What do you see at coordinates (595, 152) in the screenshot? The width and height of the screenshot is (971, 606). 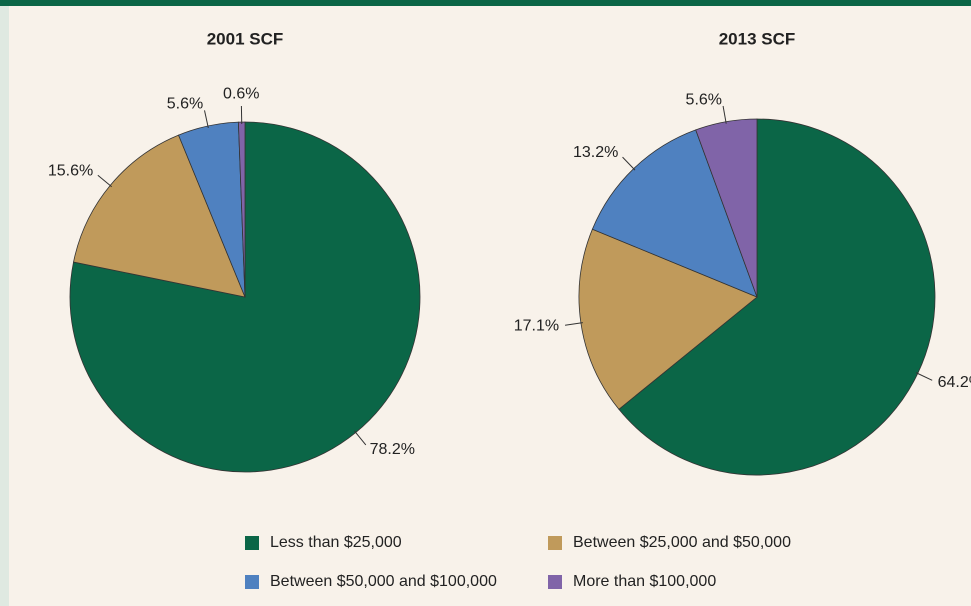 I see `data-label: 13.2%` at bounding box center [595, 152].